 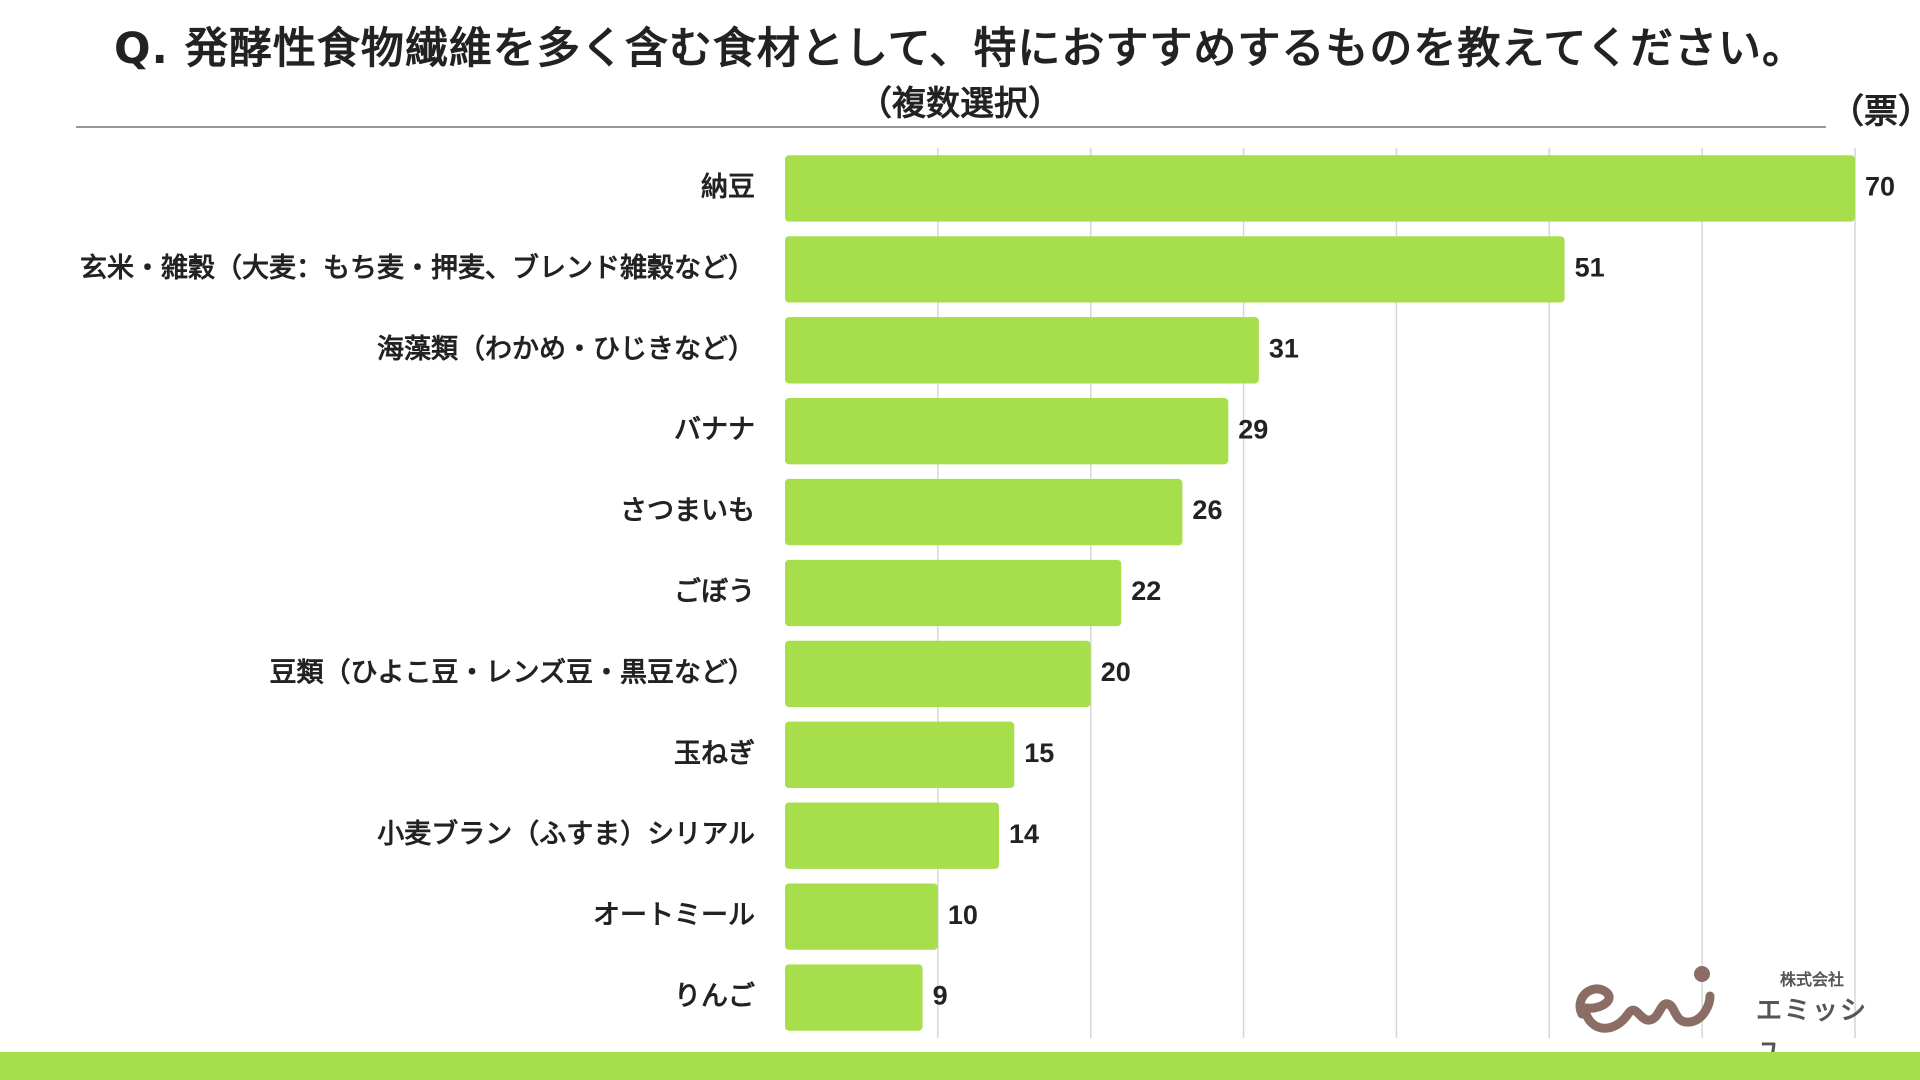 I want to click on chart-subtitle: （複数選択）, so click(x=960, y=104).